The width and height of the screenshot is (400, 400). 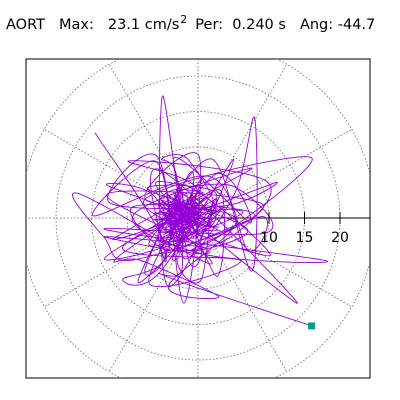 I want to click on channel-label: AORT, so click(x=25, y=25).